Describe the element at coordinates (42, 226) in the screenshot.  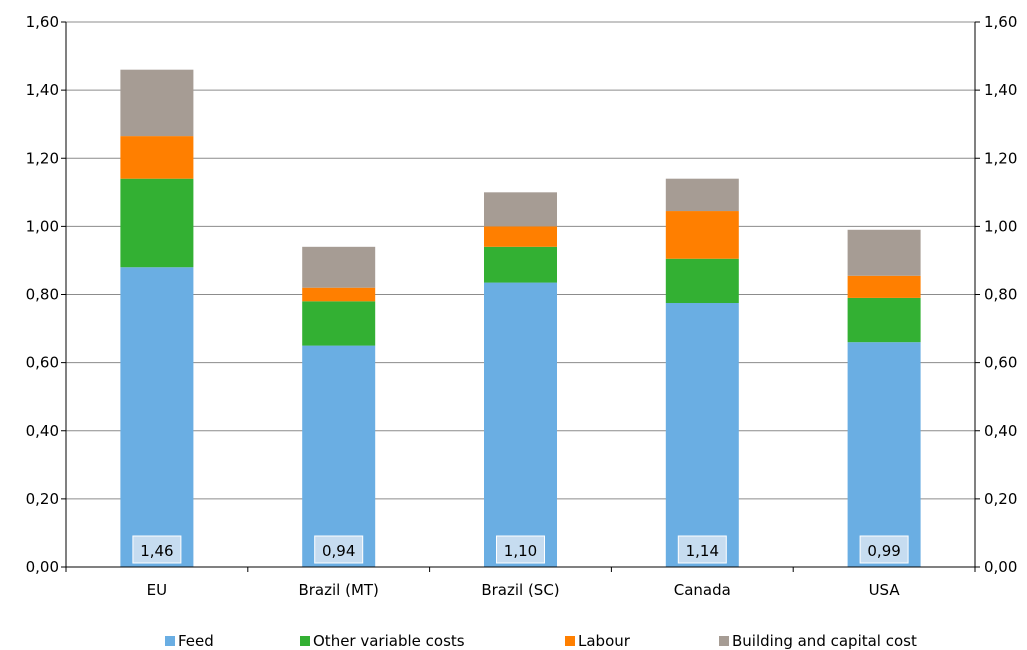
I see `y-tick-label-left: 1,00` at that location.